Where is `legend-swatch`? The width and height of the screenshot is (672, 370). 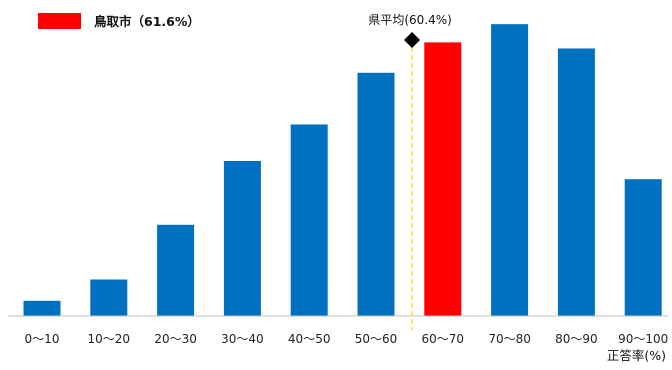 legend-swatch is located at coordinates (59, 21).